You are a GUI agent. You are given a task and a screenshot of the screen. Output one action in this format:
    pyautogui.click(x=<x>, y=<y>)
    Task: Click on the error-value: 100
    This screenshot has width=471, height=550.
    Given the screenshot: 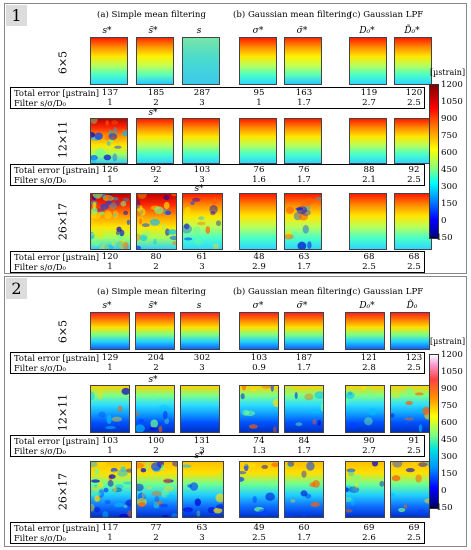 What is the action you would take?
    pyautogui.click(x=156, y=441)
    